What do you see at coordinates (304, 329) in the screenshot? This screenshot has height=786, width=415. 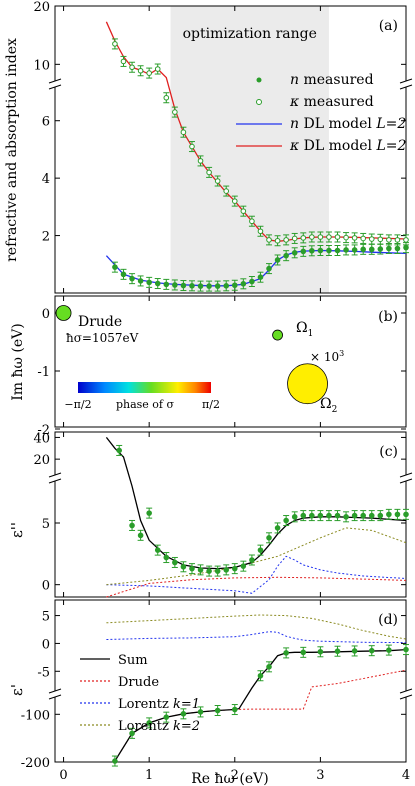 I see `omega1-label: Ω1` at bounding box center [304, 329].